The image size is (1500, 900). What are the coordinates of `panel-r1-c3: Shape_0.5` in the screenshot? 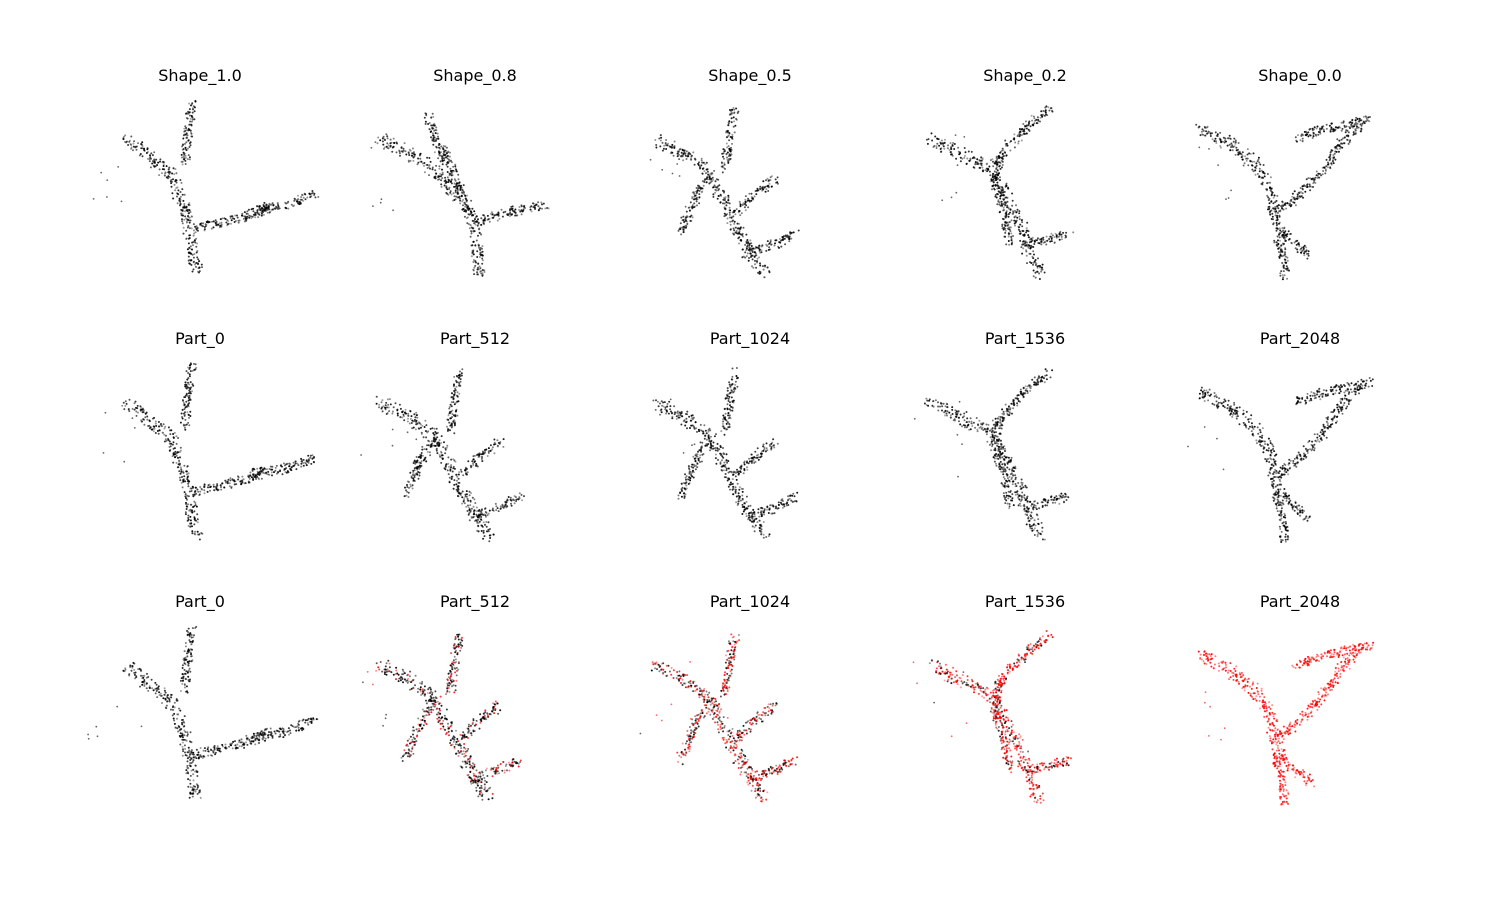 It's located at (750, 181).